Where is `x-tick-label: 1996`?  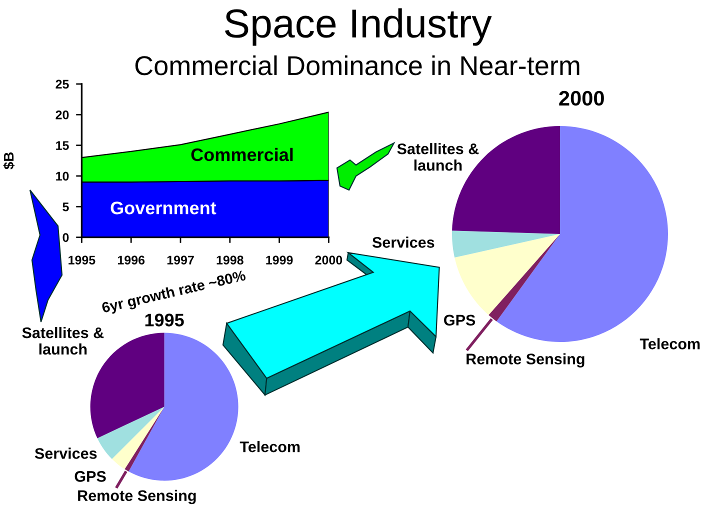 x-tick-label: 1996 is located at coordinates (131, 260).